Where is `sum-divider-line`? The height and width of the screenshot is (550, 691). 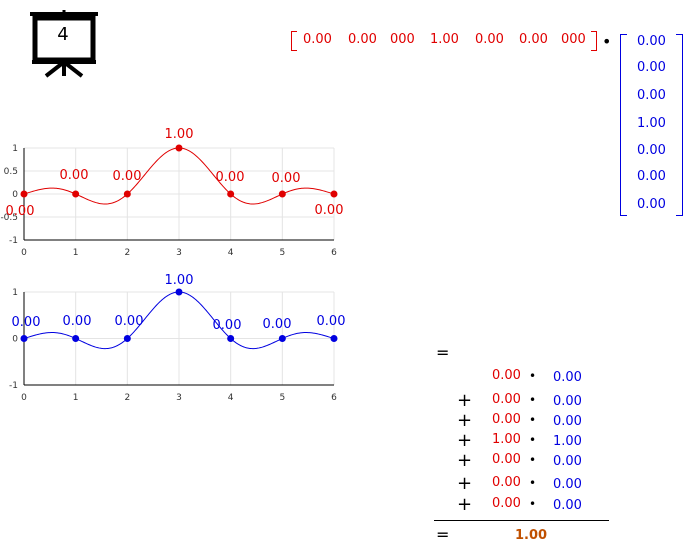
sum-divider-line is located at coordinates (521, 520).